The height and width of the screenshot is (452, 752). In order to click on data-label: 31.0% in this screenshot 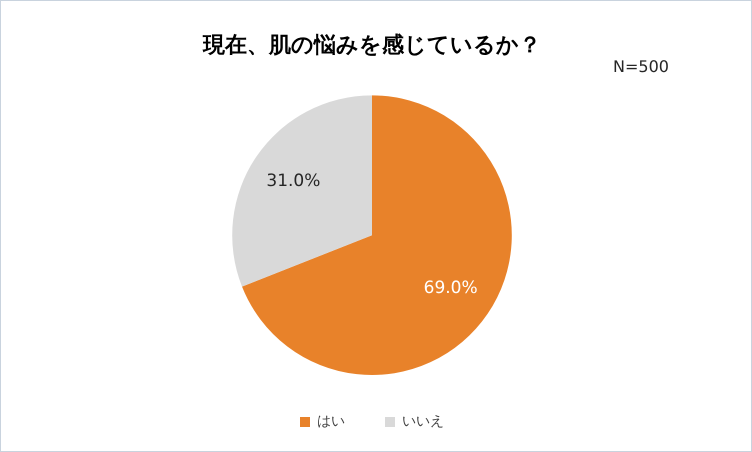, I will do `click(293, 181)`.